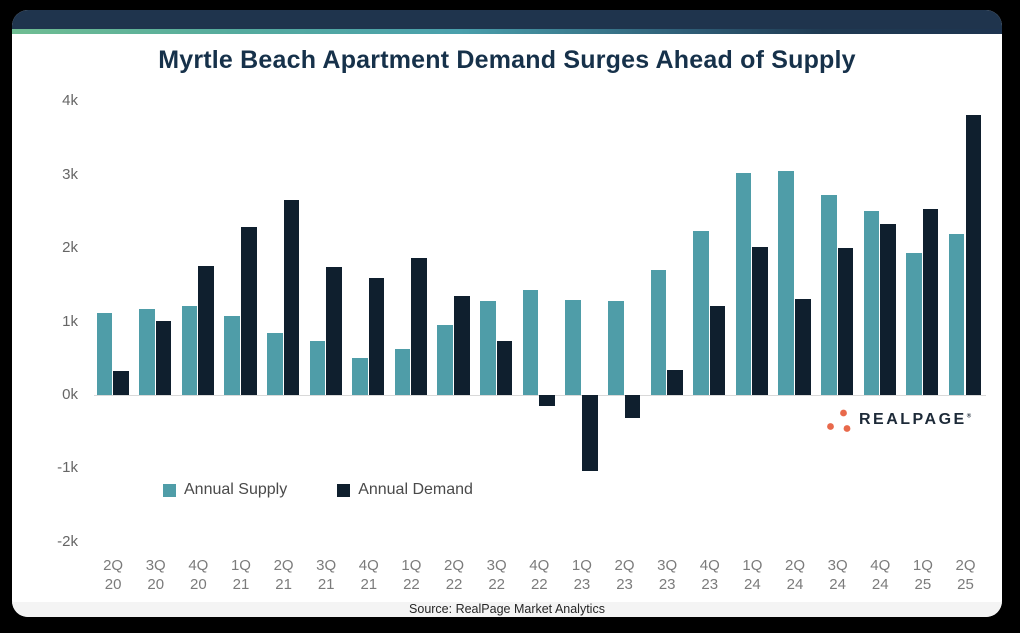  Describe the element at coordinates (411, 575) in the screenshot. I see `x-axis-label: 1Q 22` at that location.